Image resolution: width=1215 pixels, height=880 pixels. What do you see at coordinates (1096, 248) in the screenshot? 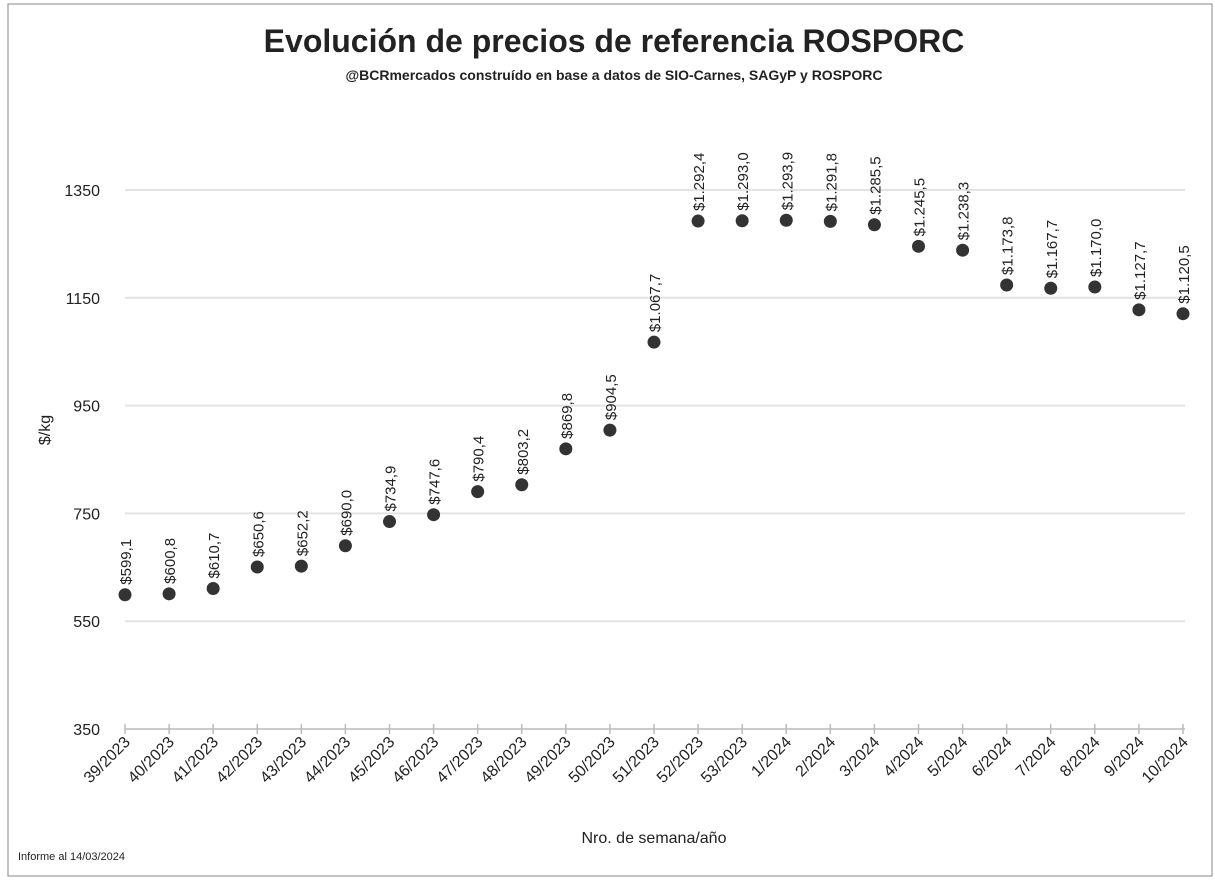
I see `data-label: $1.170,0` at bounding box center [1096, 248].